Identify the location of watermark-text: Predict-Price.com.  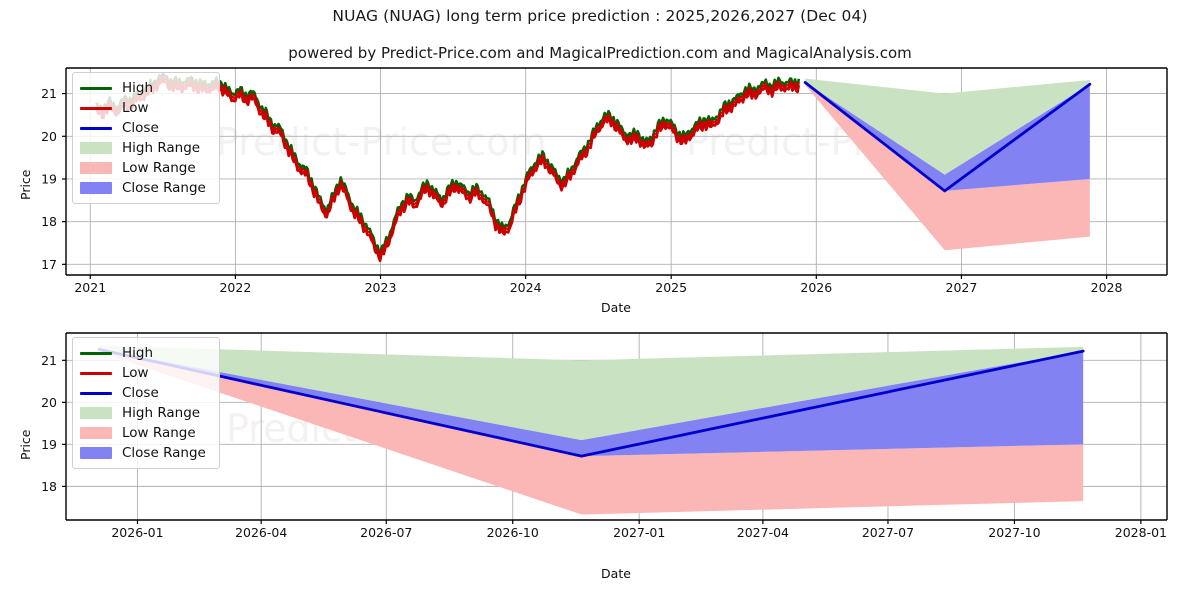
(381, 142).